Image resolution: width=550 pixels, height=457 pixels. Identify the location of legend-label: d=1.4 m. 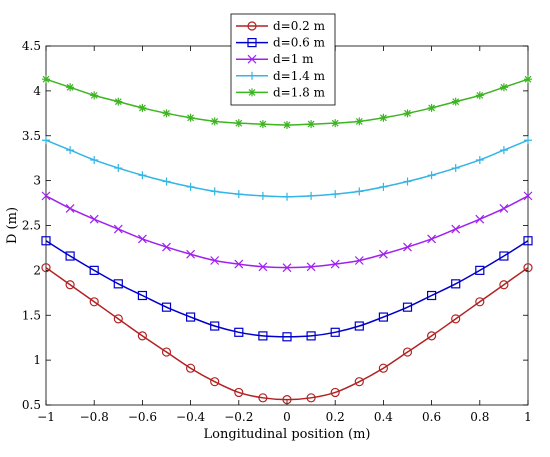
(299, 76).